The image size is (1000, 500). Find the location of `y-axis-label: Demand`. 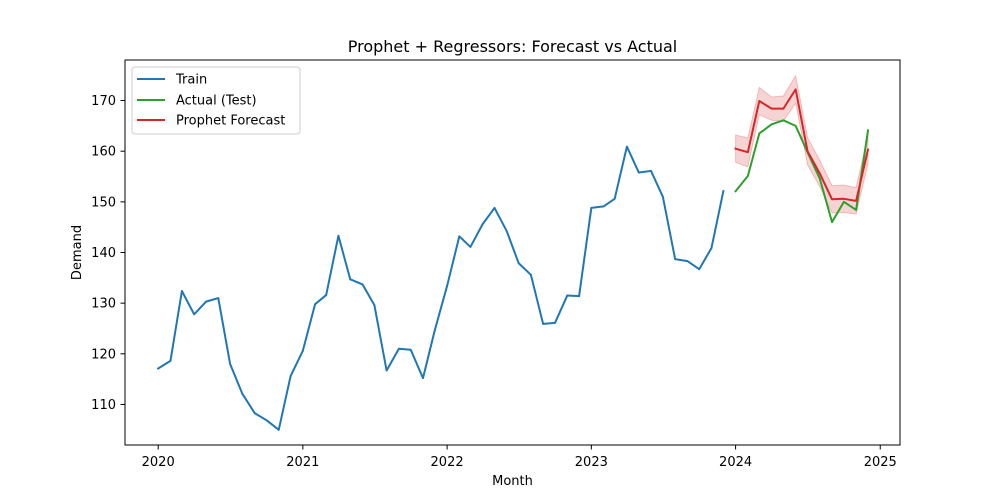

y-axis-label: Demand is located at coordinates (77, 252).